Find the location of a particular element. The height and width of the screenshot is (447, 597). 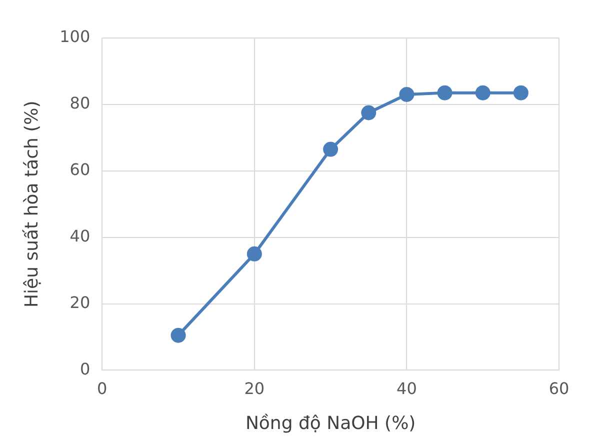

x-tick-label: 0 is located at coordinates (102, 388).